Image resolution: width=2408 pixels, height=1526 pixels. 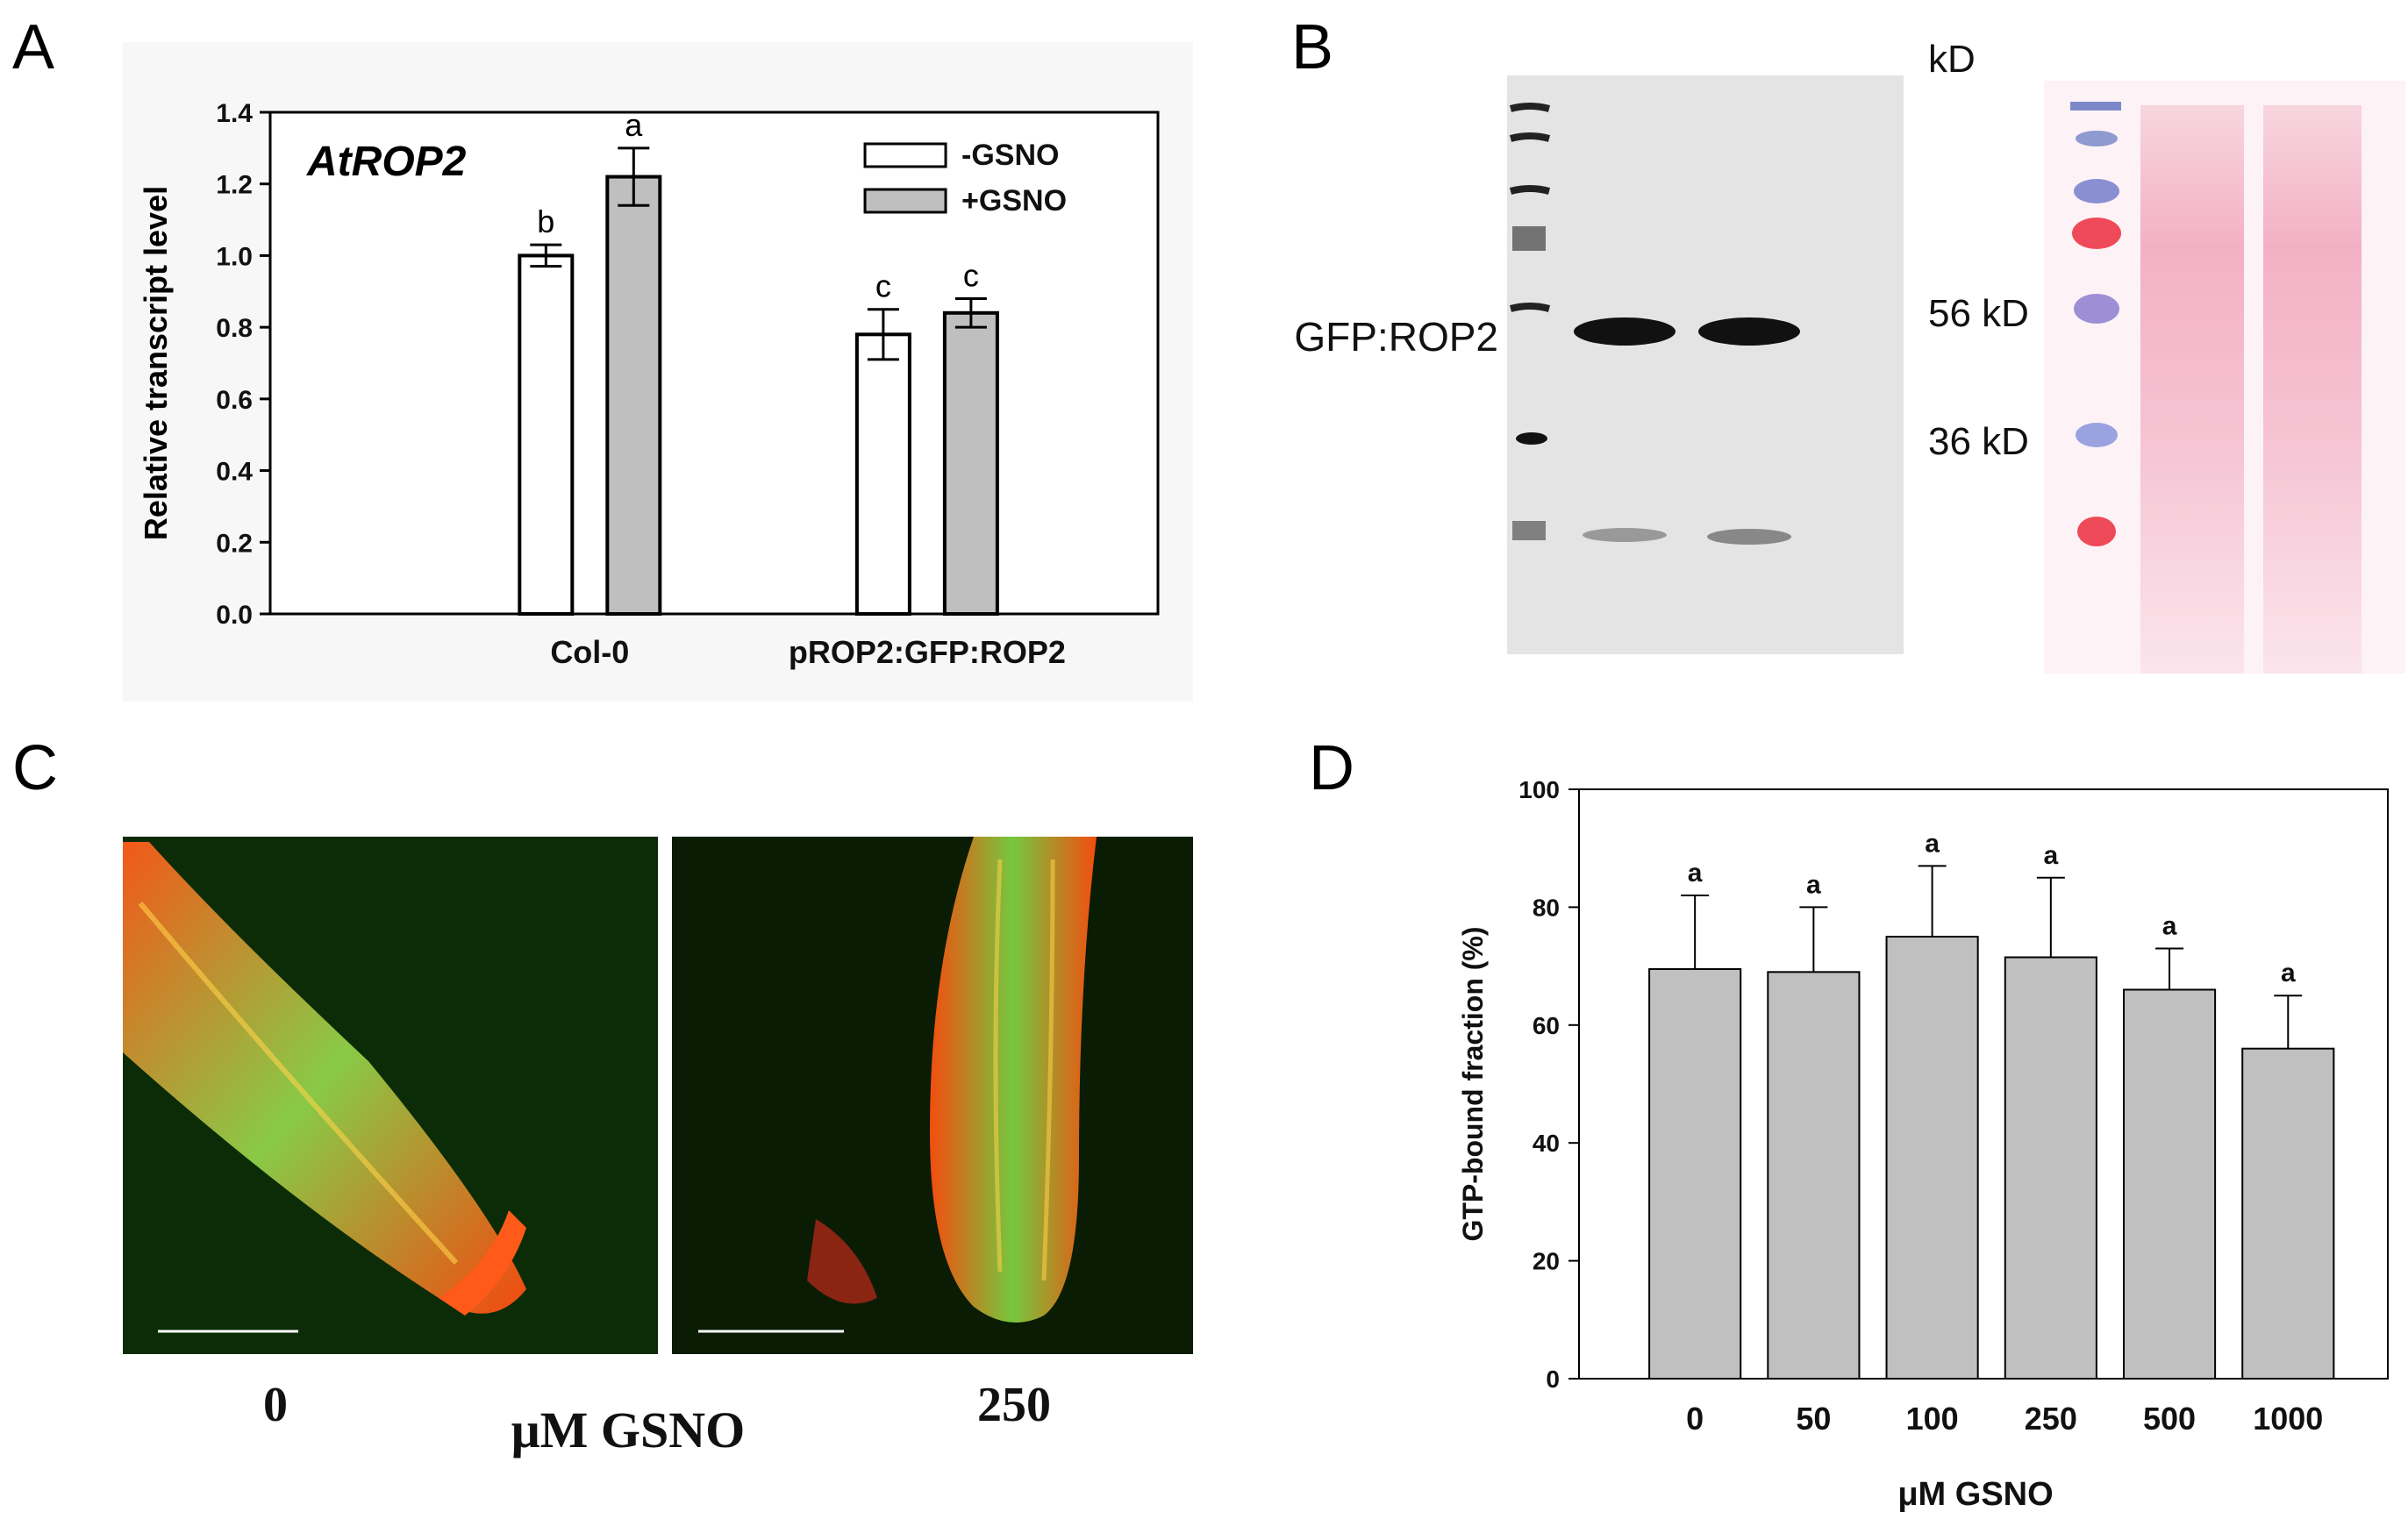 What do you see at coordinates (1014, 1405) in the screenshot?
I see `micrograph-label-250: 250` at bounding box center [1014, 1405].